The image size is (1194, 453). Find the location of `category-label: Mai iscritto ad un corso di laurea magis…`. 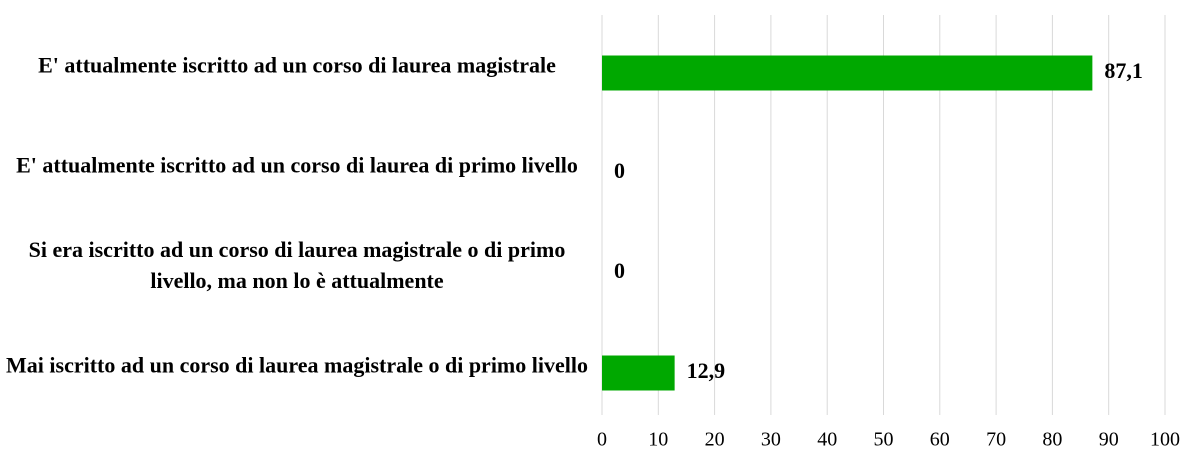

category-label: Mai iscritto ad un corso di laurea magis… is located at coordinates (297, 365).